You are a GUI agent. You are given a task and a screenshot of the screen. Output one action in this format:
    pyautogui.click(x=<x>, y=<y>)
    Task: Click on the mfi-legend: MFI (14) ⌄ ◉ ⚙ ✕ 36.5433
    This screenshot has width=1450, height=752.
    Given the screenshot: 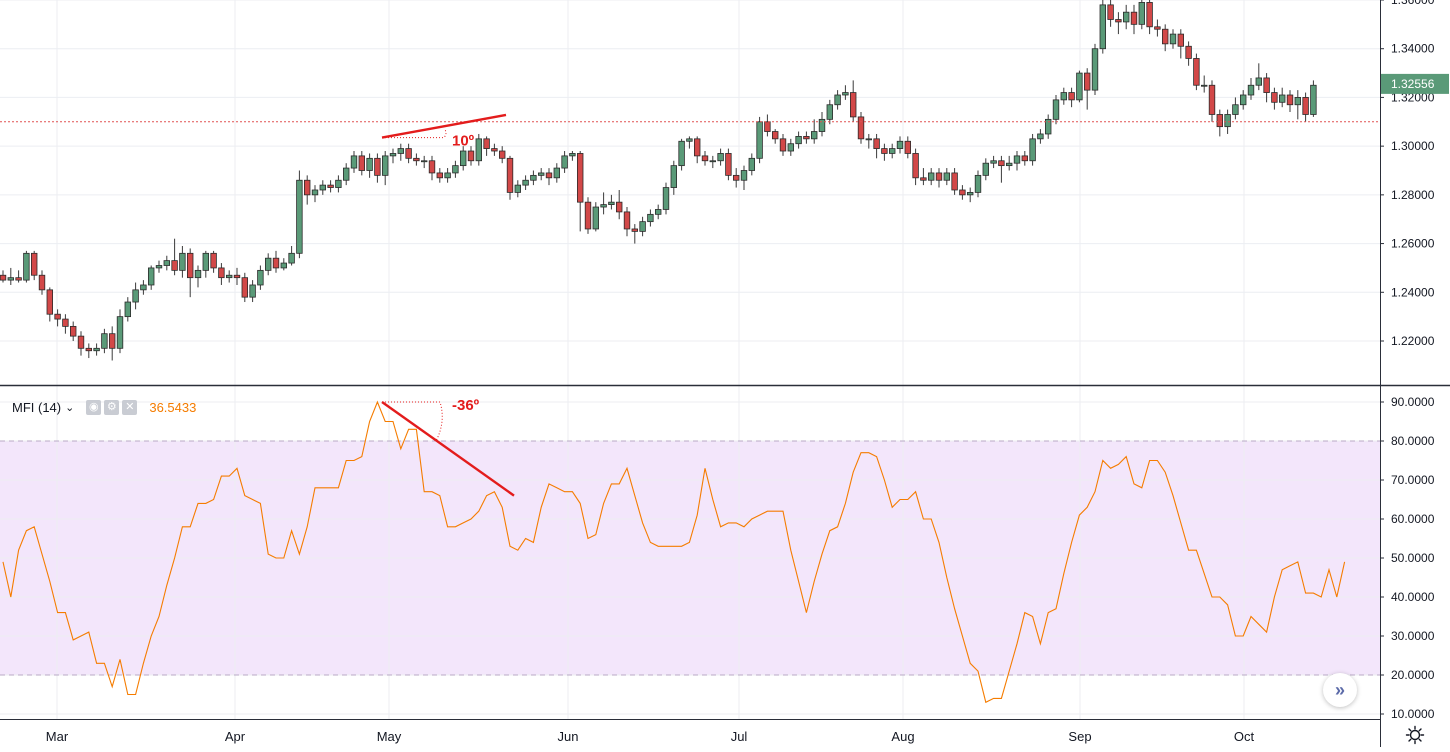 What is the action you would take?
    pyautogui.click(x=104, y=407)
    